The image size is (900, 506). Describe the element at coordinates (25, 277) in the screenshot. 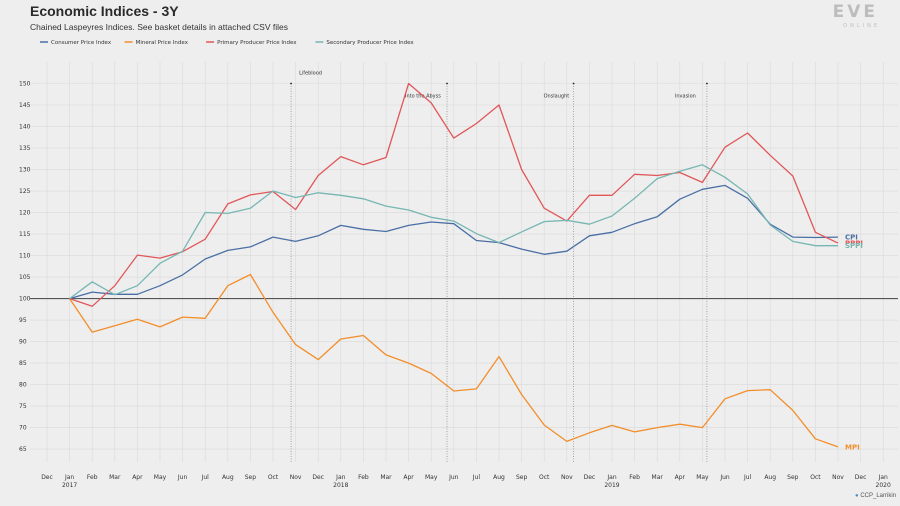

I see `y-tick-label: 105` at that location.